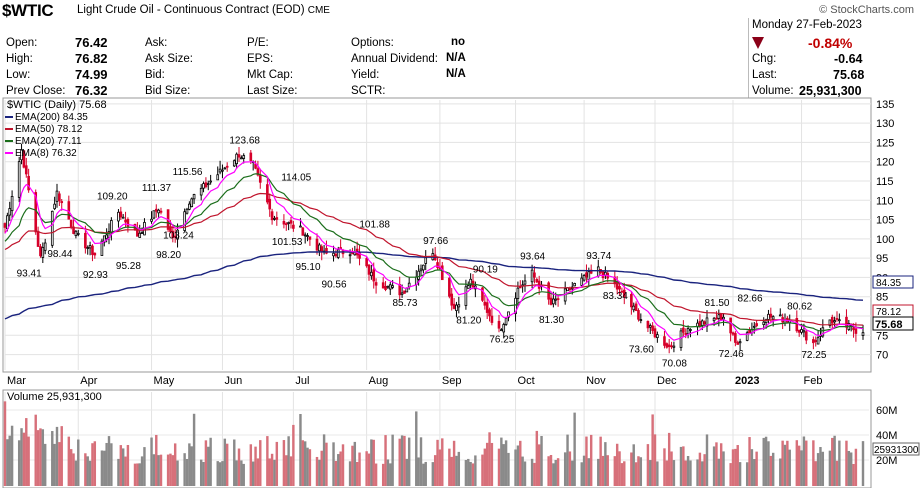  I want to click on y-tick-label: 105, so click(885, 221).